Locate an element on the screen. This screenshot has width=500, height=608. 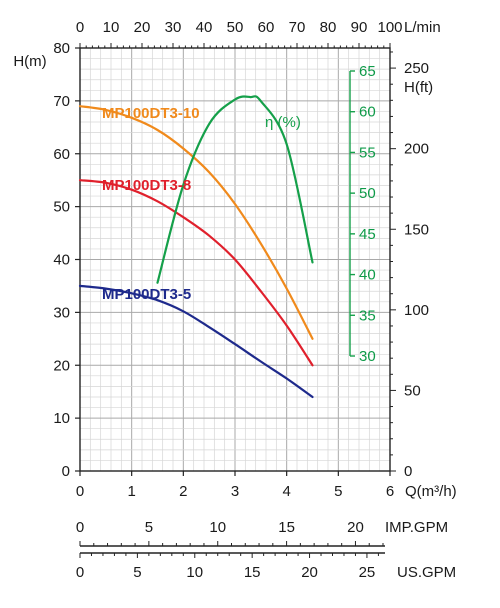
us-gpm-tick-label: 20 is located at coordinates (309, 572).